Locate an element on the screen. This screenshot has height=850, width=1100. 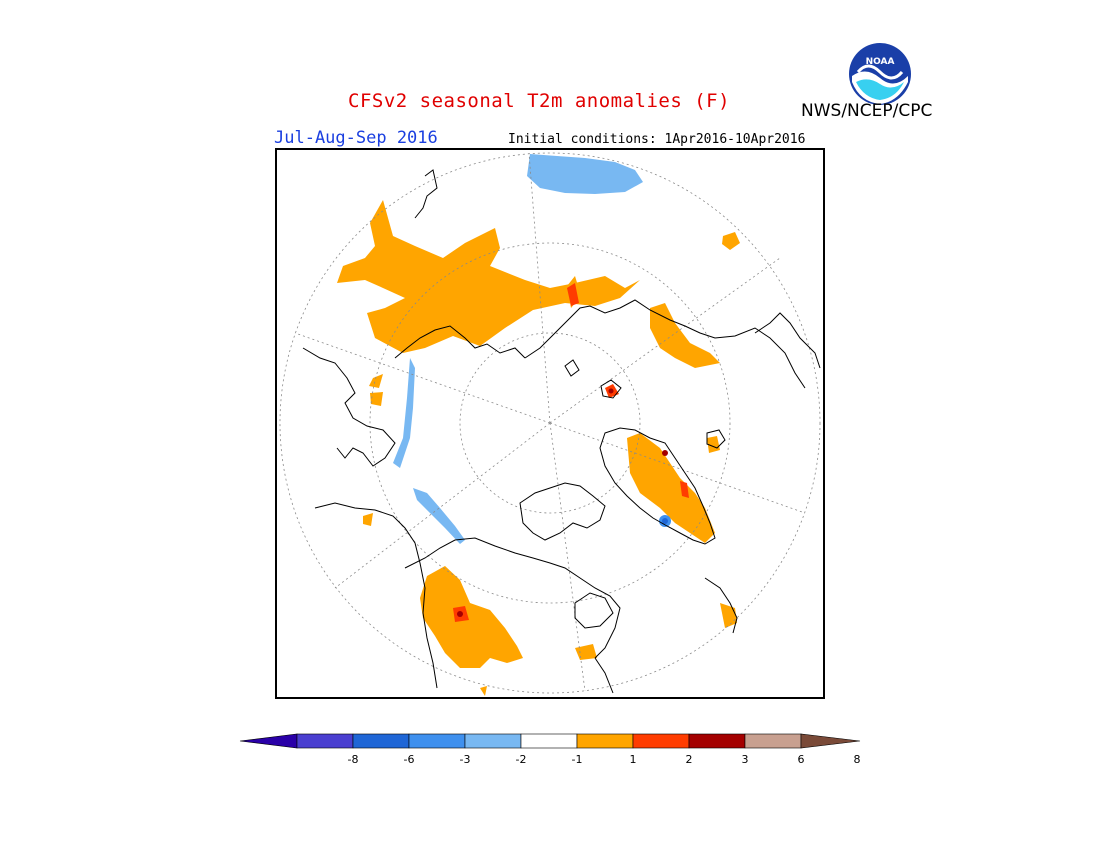
hudson-bay-coastline is located at coordinates (594, 610).